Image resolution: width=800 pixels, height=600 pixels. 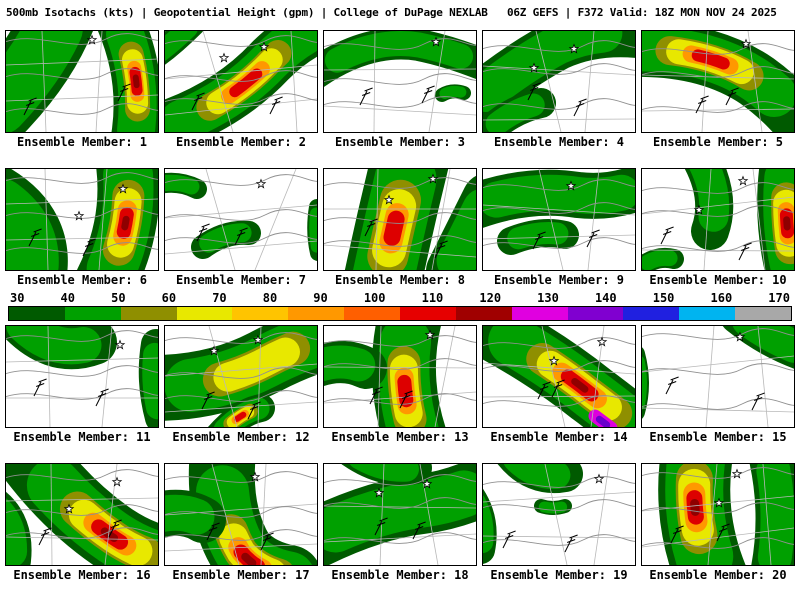 What do you see at coordinates (605, 298) in the screenshot?
I see `colorbar-tick: 140` at bounding box center [605, 298].